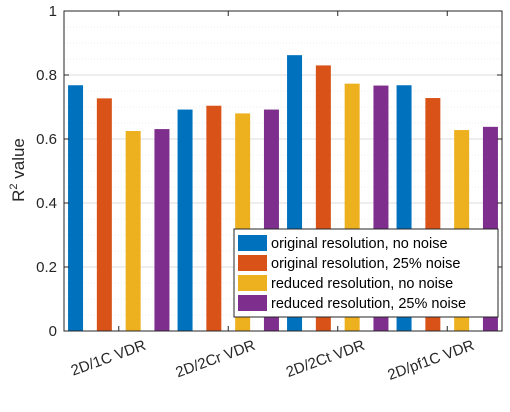 This screenshot has width=510, height=412. I want to click on y-axis-label: R2 value, so click(18, 170).